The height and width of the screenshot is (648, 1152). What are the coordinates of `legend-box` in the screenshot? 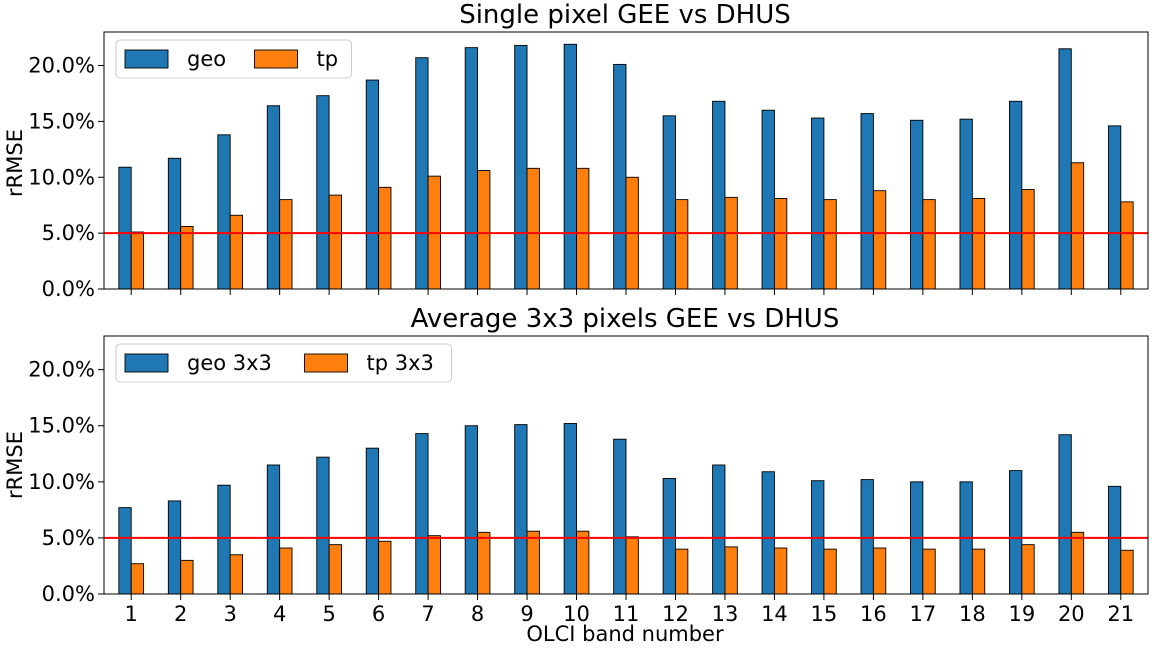 It's located at (283, 363).